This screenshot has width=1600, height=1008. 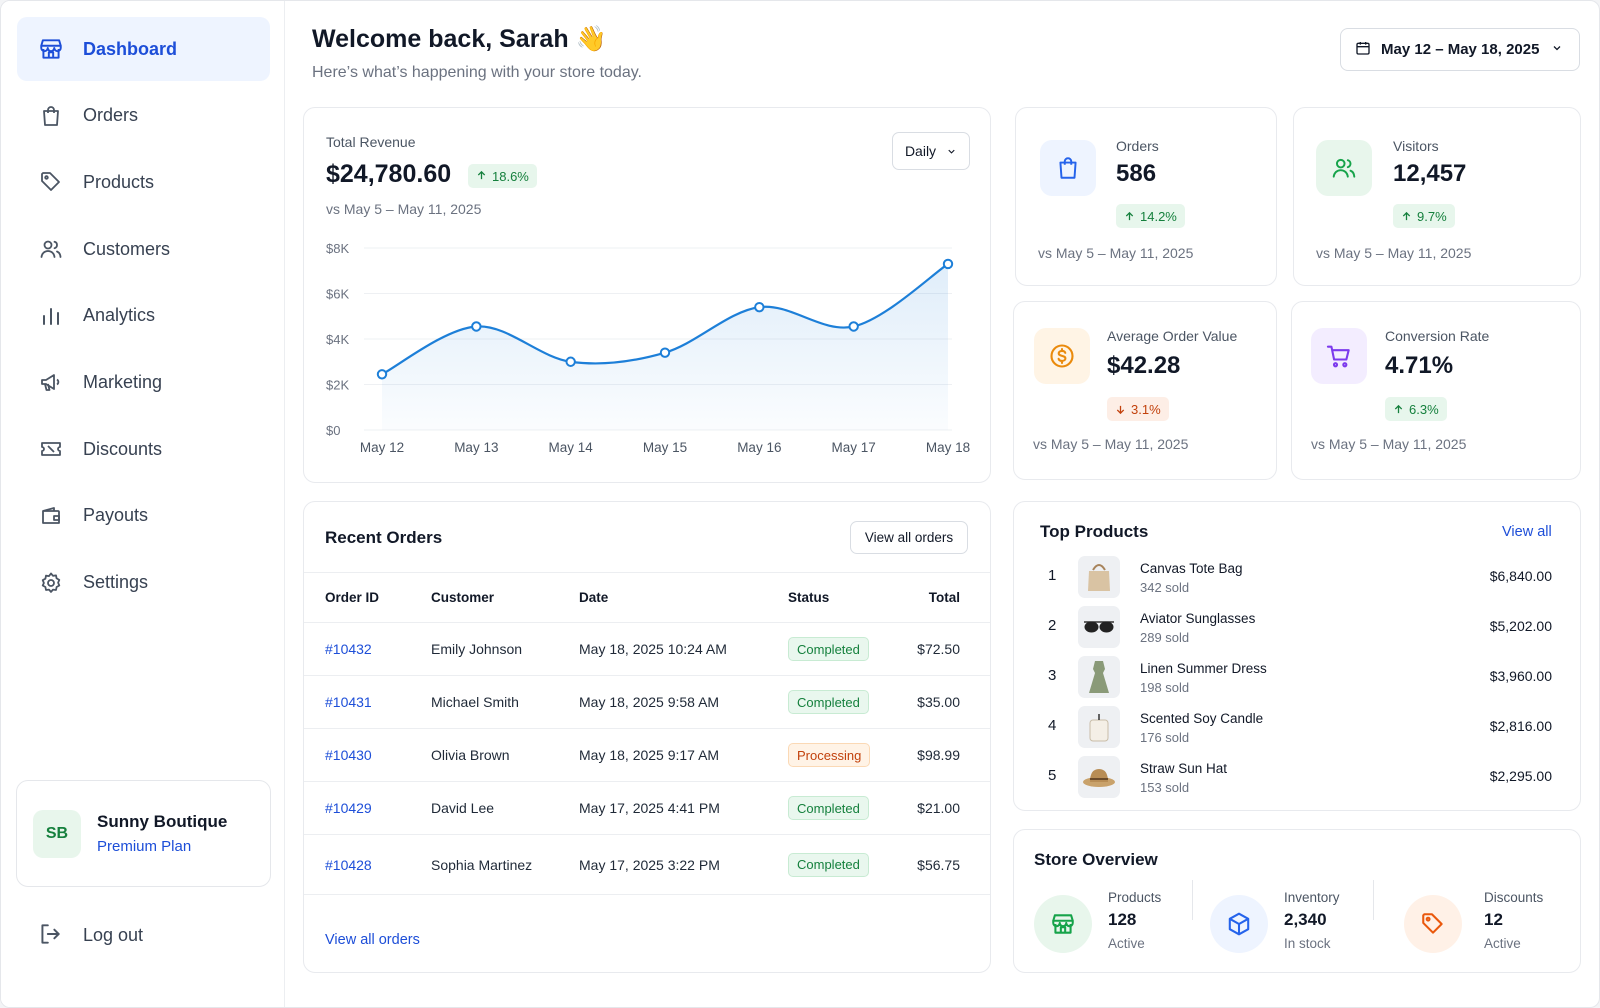 I want to click on order-id-link: #10431, so click(x=348, y=702).